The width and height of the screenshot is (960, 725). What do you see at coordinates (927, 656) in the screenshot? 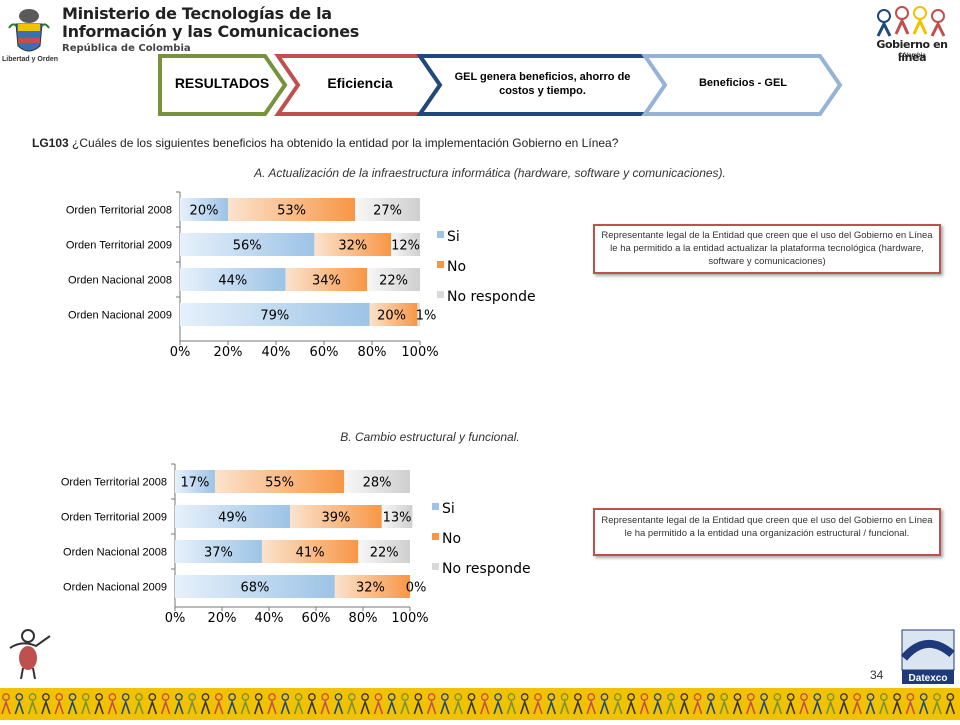
I see `datexco-logo-icon: Datexco` at bounding box center [927, 656].